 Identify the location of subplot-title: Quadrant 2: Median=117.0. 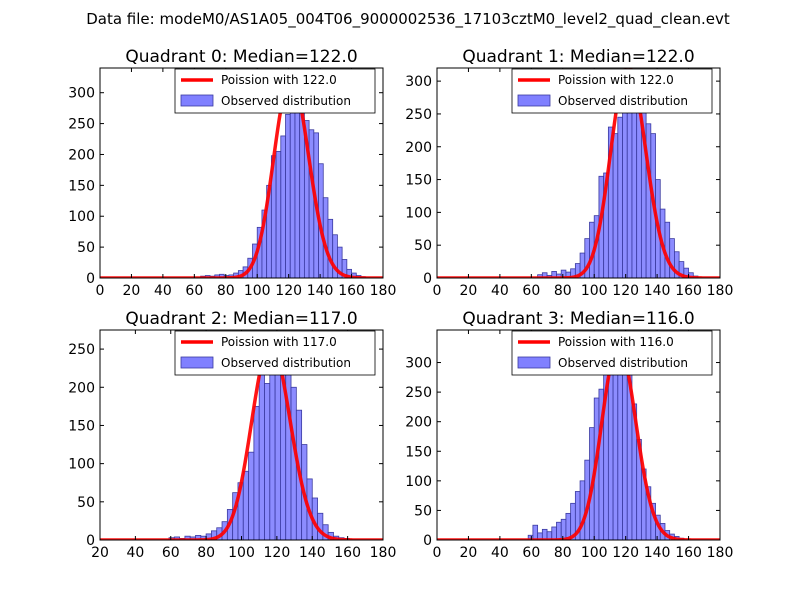
(241, 319).